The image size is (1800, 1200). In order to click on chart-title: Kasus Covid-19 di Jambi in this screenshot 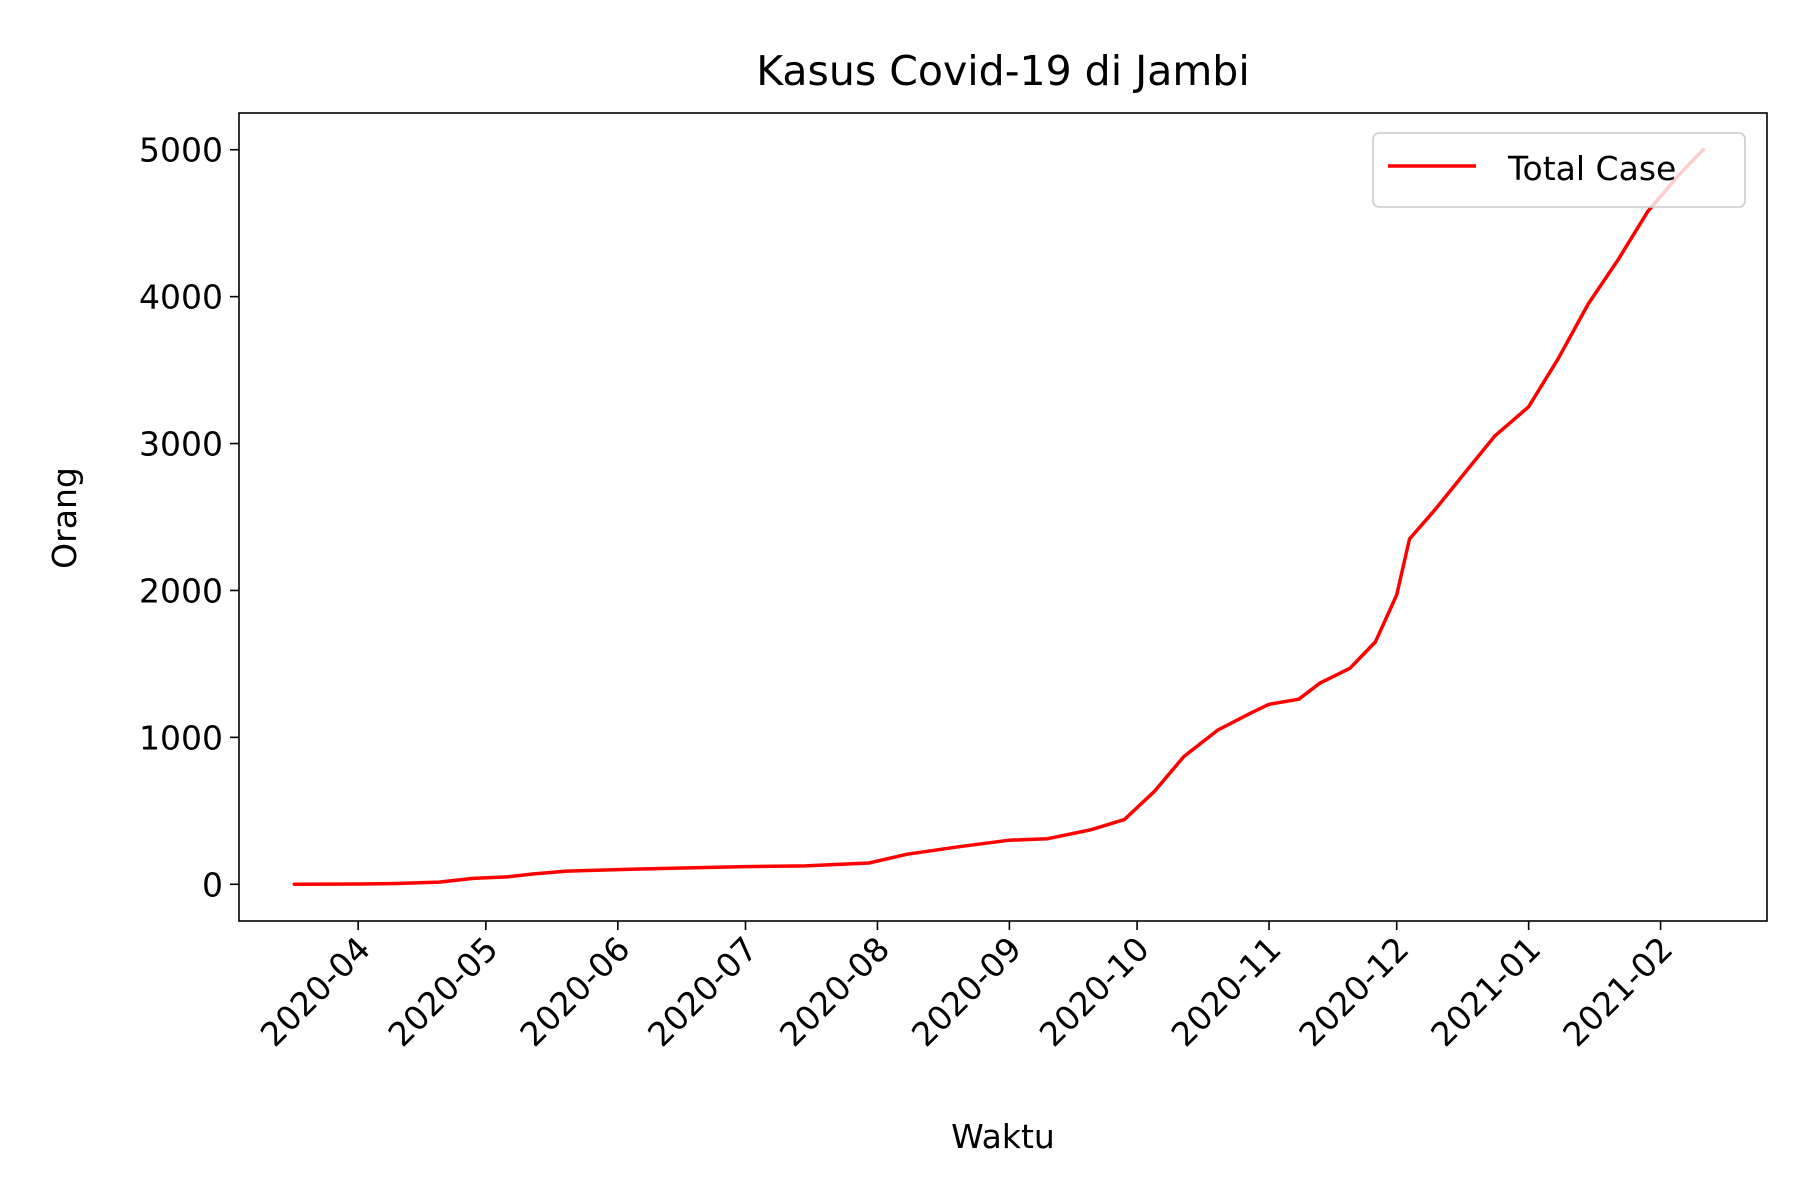, I will do `click(1002, 71)`.